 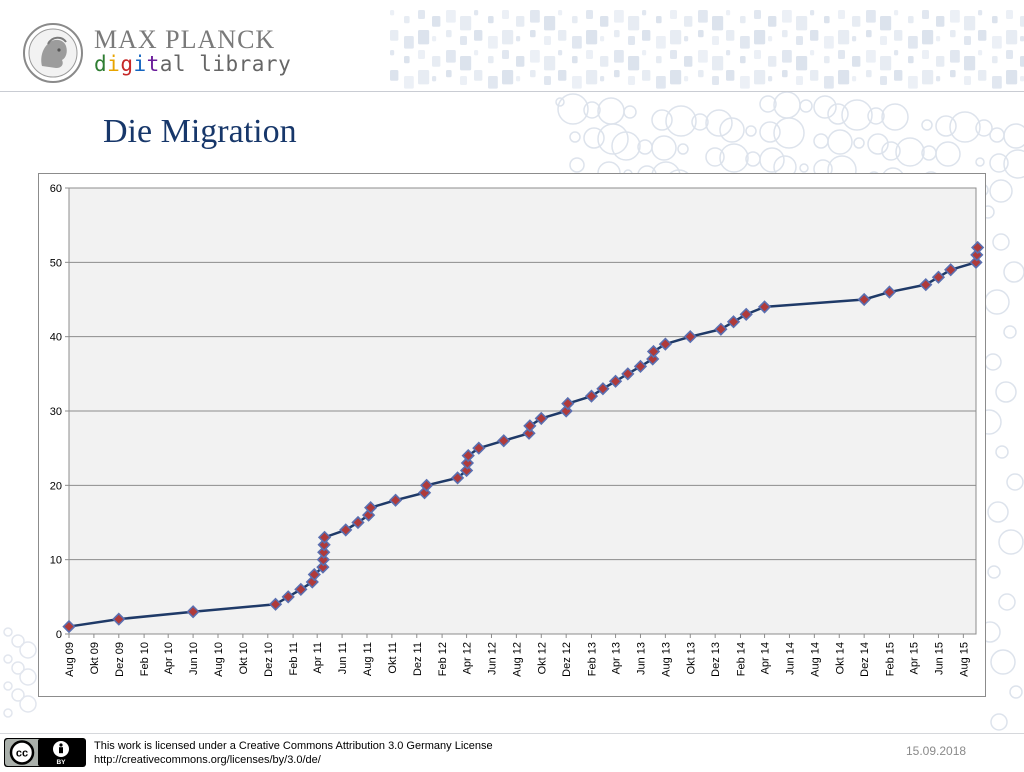 I want to click on cc-label: cc, so click(x=22, y=754).